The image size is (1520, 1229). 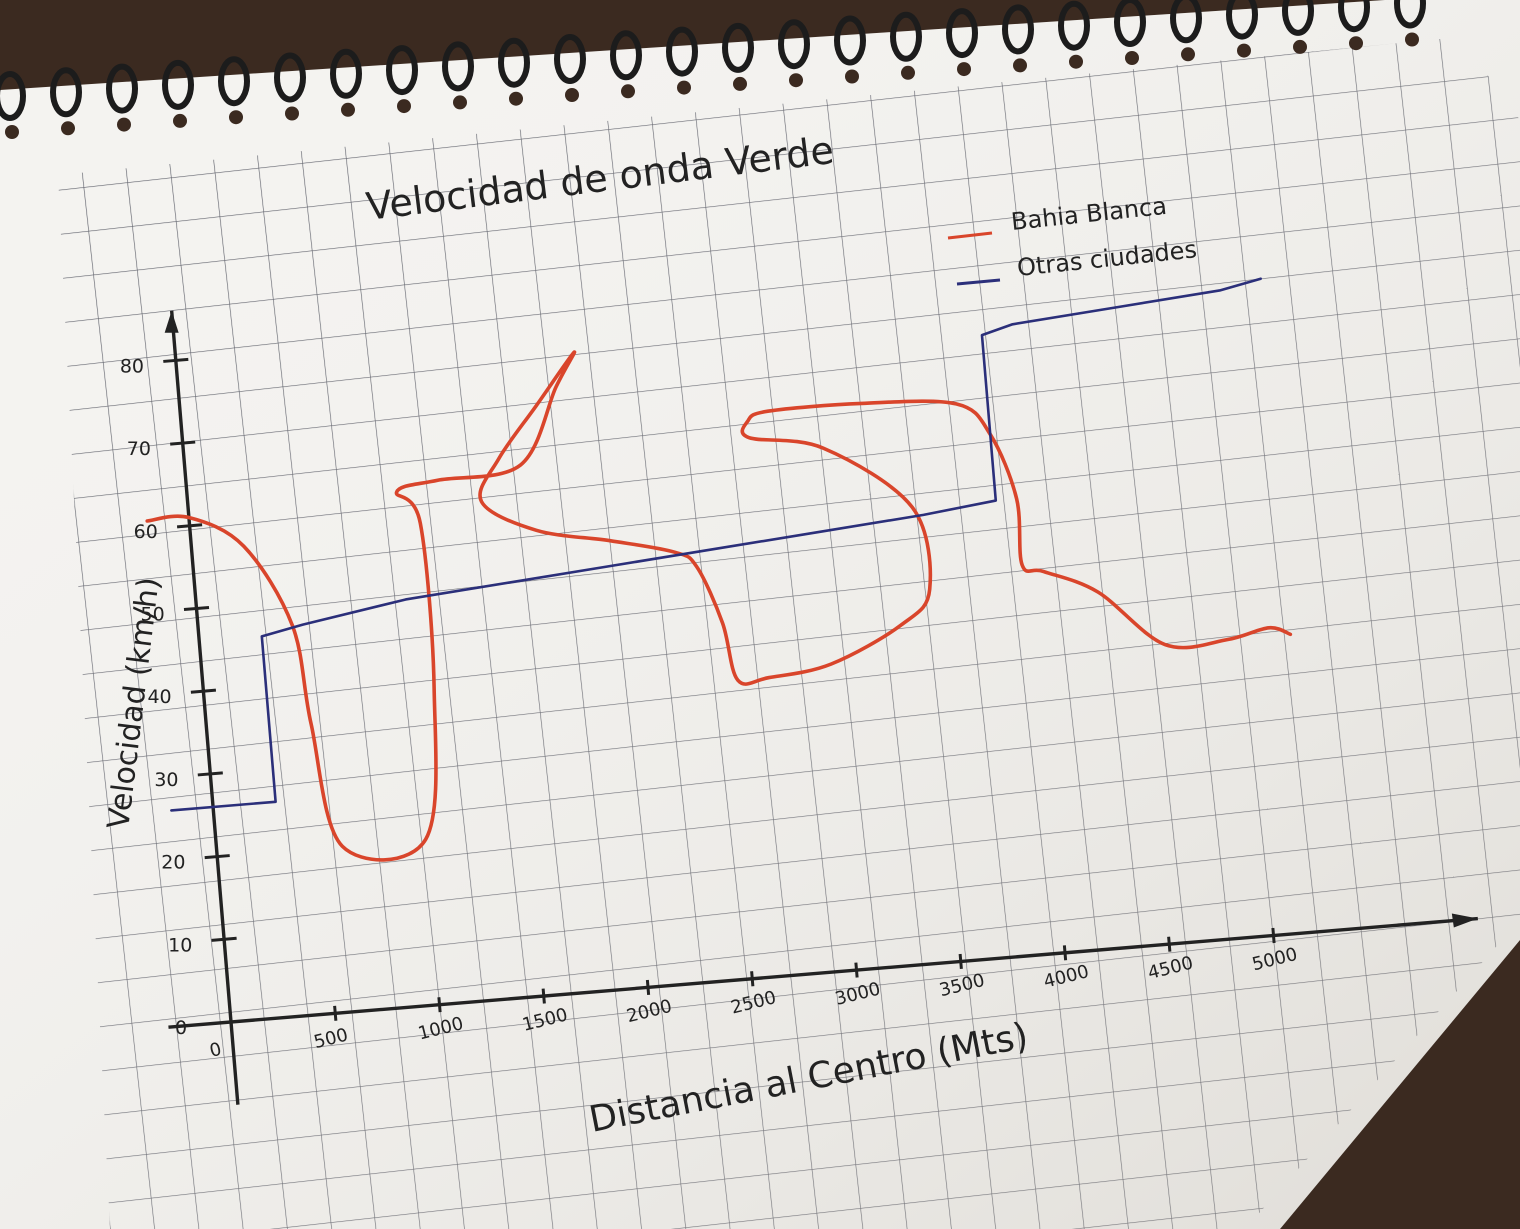 I want to click on y-tick-label: 30, so click(x=166, y=780).